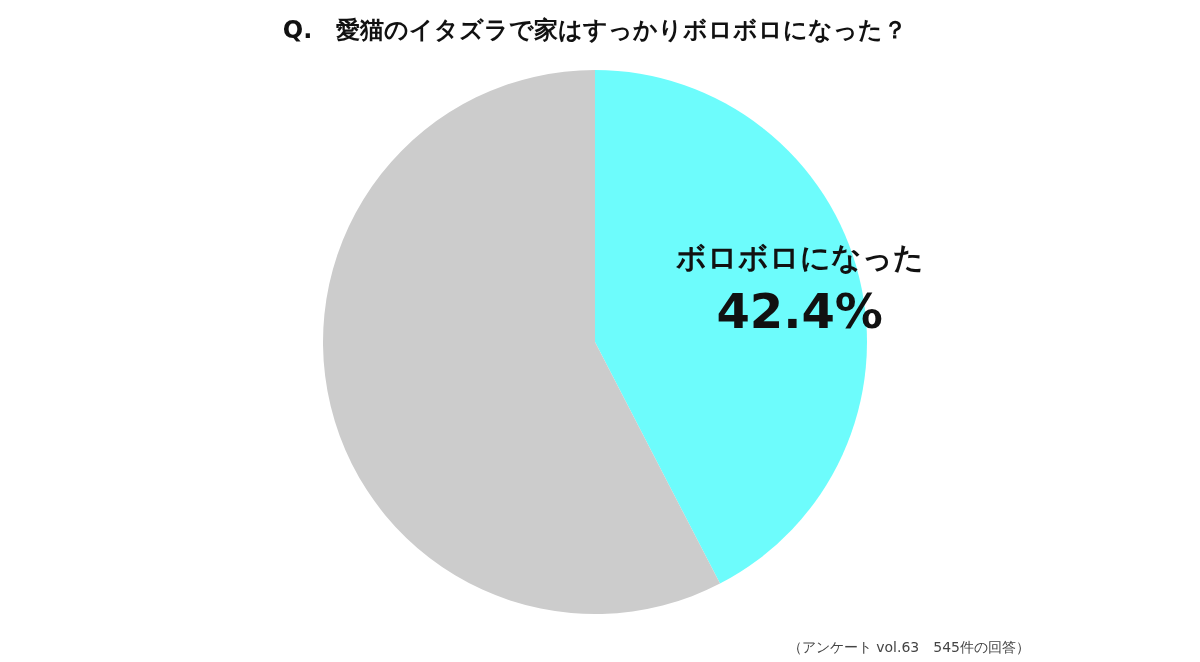  Describe the element at coordinates (908, 647) in the screenshot. I see `text: （アンケート vol.63 545件の回答）` at that location.